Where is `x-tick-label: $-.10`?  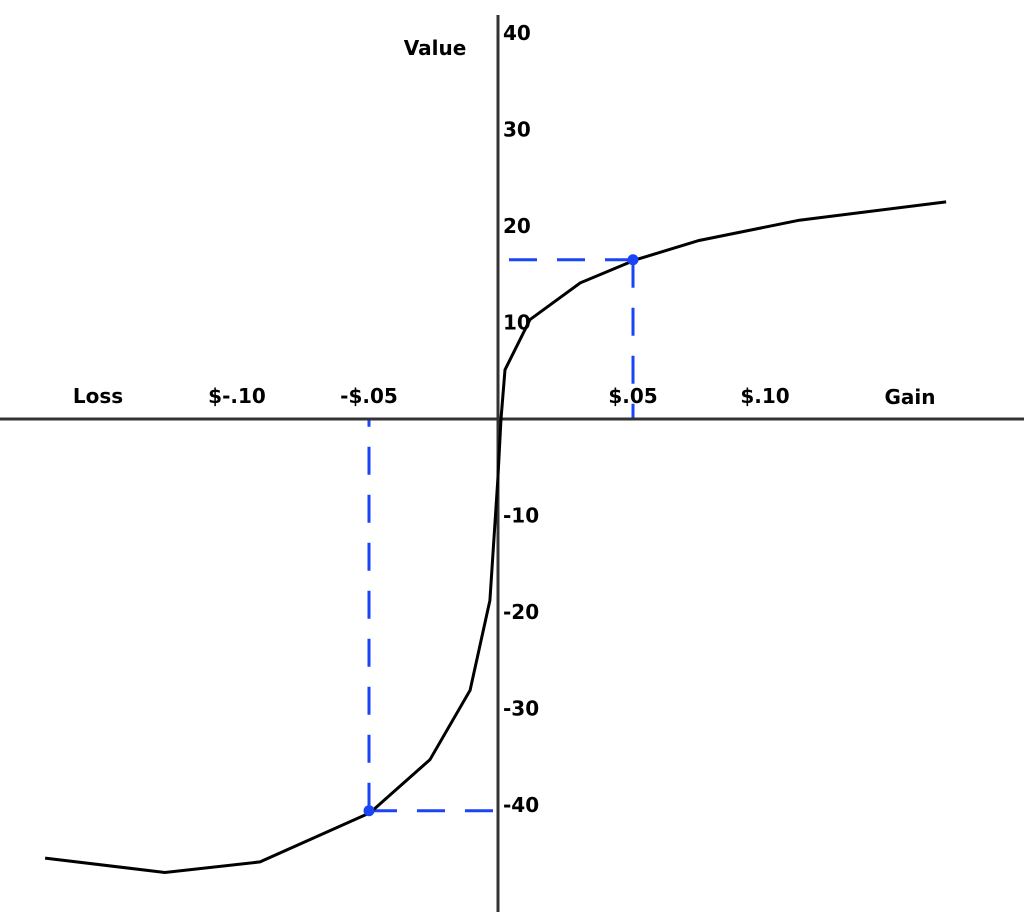 x-tick-label: $-.10 is located at coordinates (237, 396).